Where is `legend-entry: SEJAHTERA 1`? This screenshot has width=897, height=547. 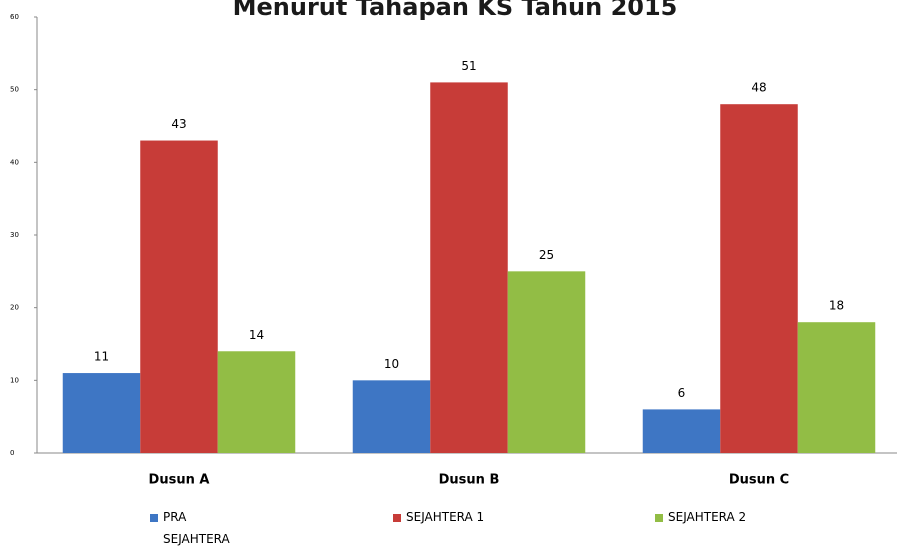 legend-entry: SEJAHTERA 1 is located at coordinates (445, 517).